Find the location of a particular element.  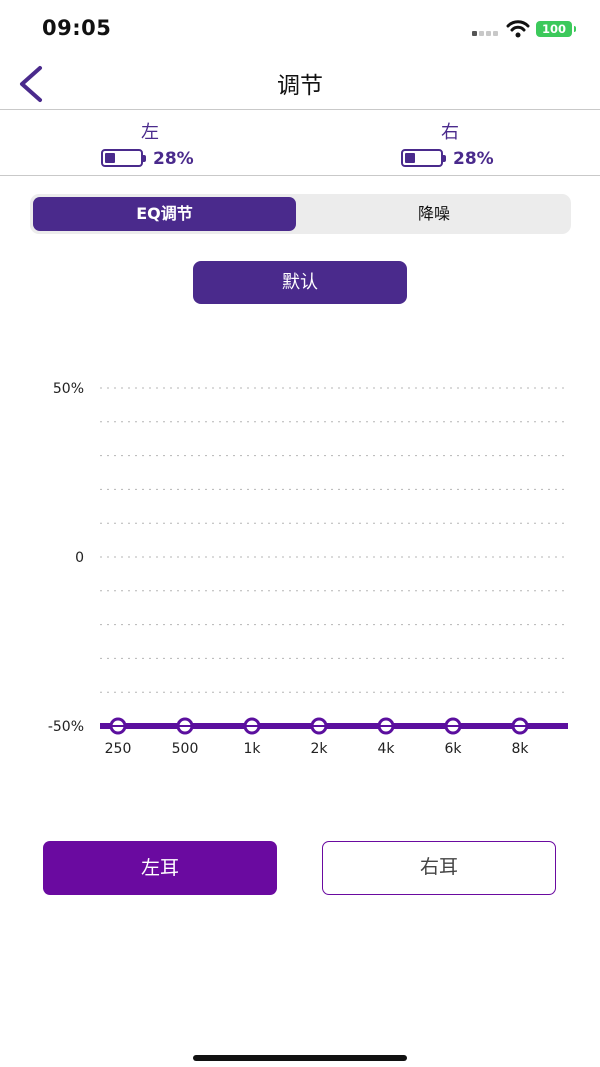

cellular-signal-icon is located at coordinates (486, 32).